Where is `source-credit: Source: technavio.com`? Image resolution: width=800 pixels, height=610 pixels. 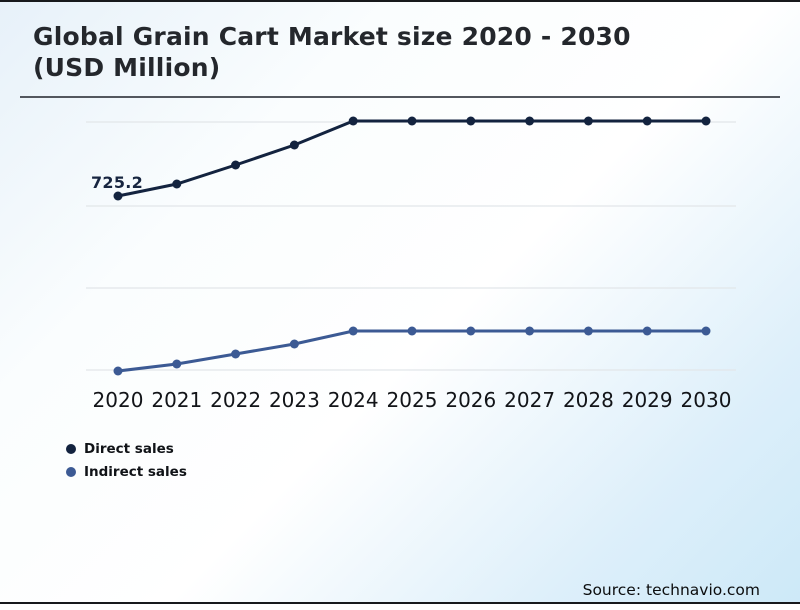
source-credit: Source: technavio.com is located at coordinates (671, 590).